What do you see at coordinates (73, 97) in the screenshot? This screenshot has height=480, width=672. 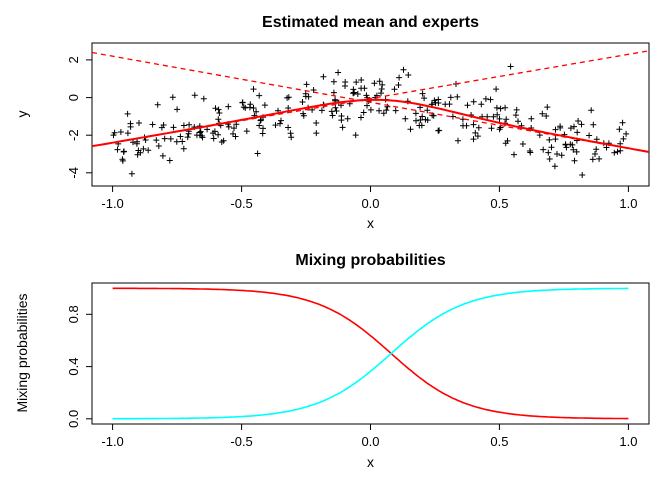 I see `y-tick-label: 0` at bounding box center [73, 97].